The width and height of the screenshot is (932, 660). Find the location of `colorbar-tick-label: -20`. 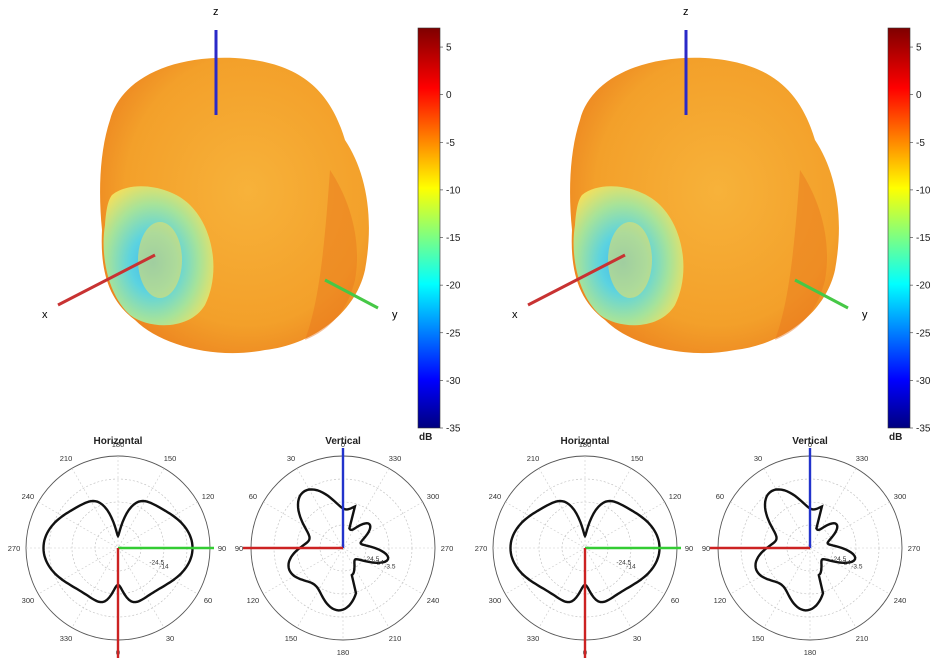

colorbar-tick-label: -20 is located at coordinates (453, 286).